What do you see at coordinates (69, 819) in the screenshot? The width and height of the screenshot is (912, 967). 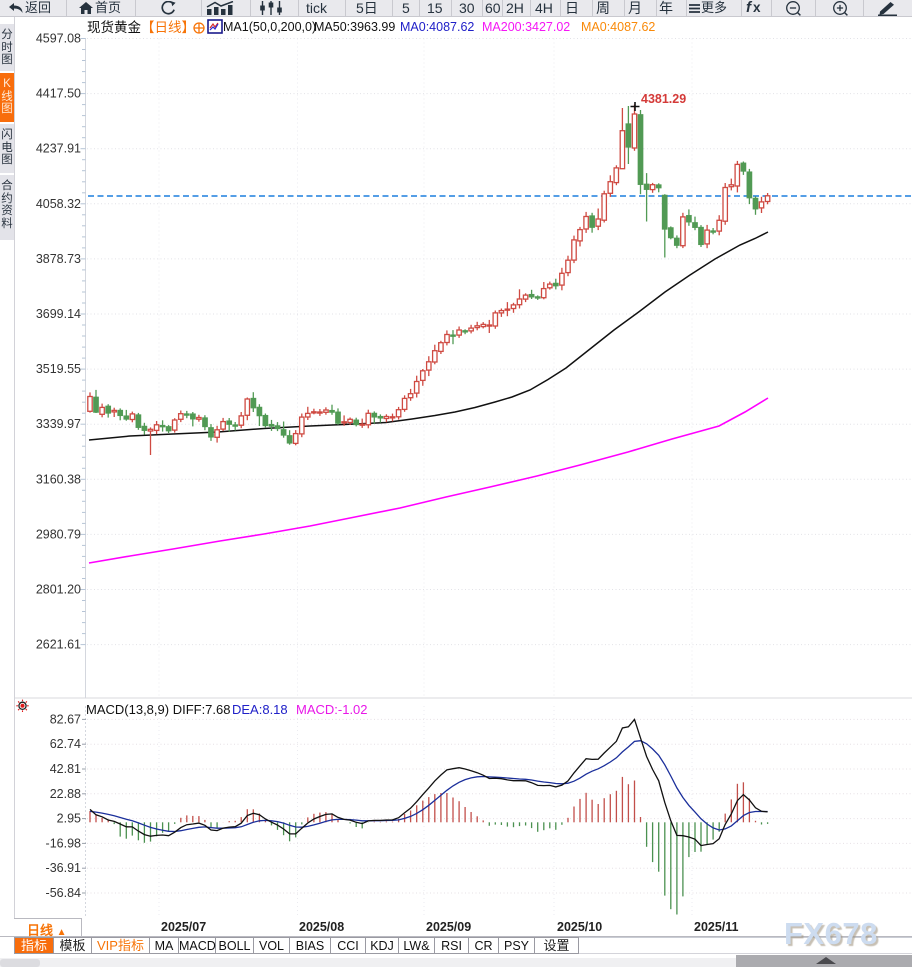 I see `svg-text: 2.95` at bounding box center [69, 819].